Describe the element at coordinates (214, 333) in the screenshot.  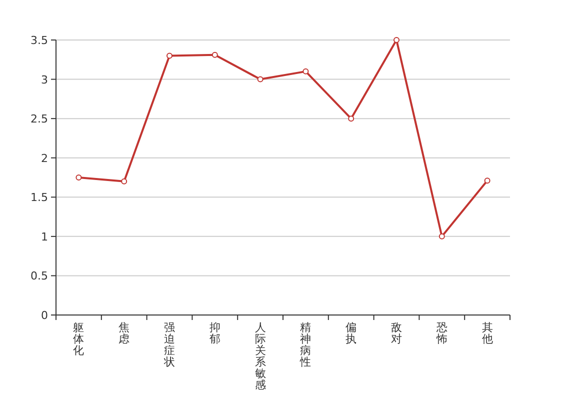
I see `x-tick-label: 抑郁` at that location.